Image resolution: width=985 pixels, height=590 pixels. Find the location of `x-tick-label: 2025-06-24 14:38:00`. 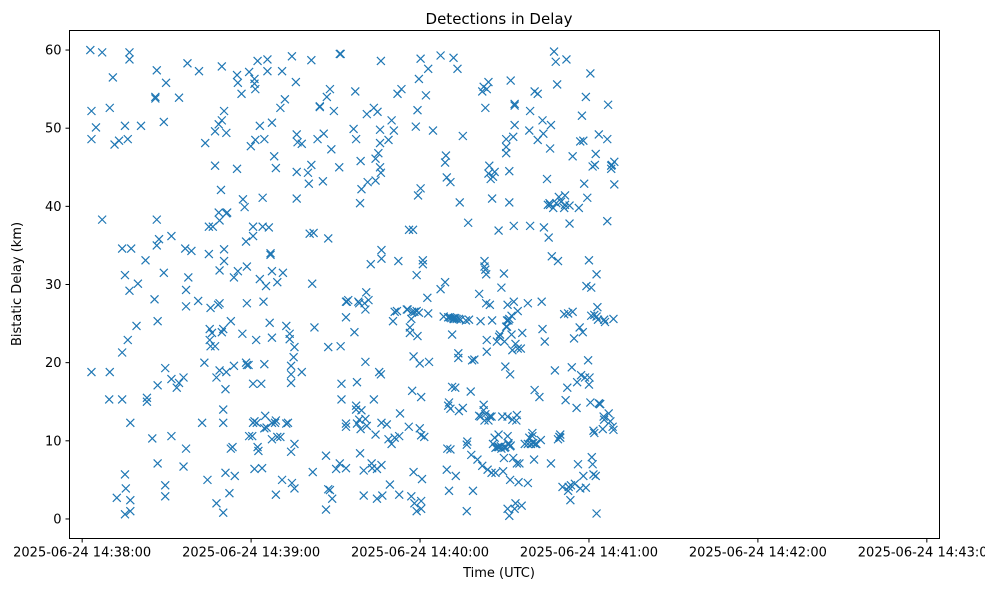

x-tick-label: 2025-06-24 14:38:00 is located at coordinates (82, 553).